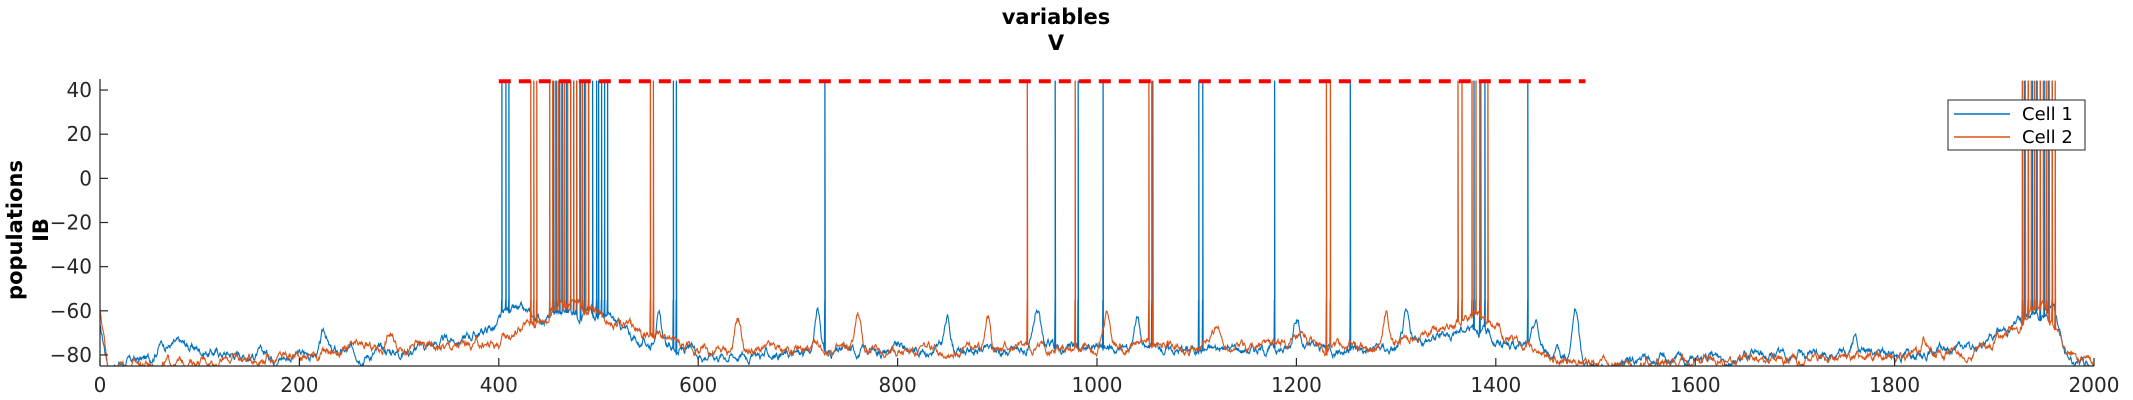 The image size is (2133, 400). What do you see at coordinates (100, 385) in the screenshot?
I see `x-tick-label: 0` at bounding box center [100, 385].